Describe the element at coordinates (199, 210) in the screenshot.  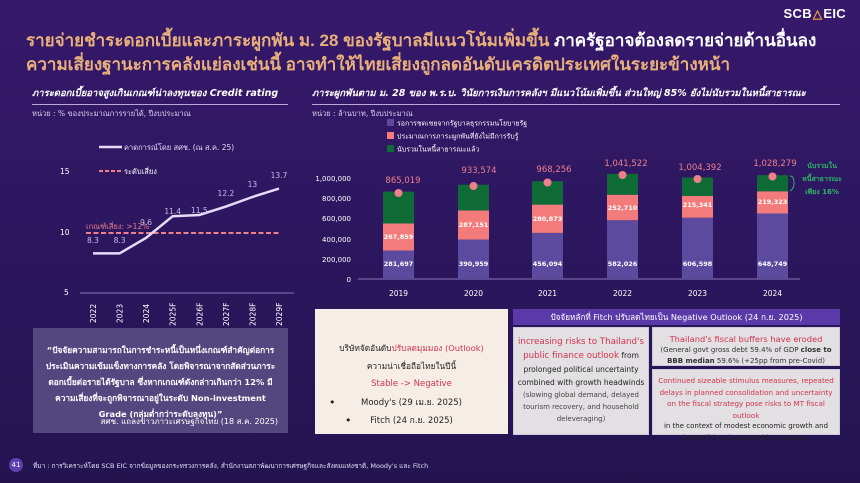
I see `label-2026f: 11.5` at that location.